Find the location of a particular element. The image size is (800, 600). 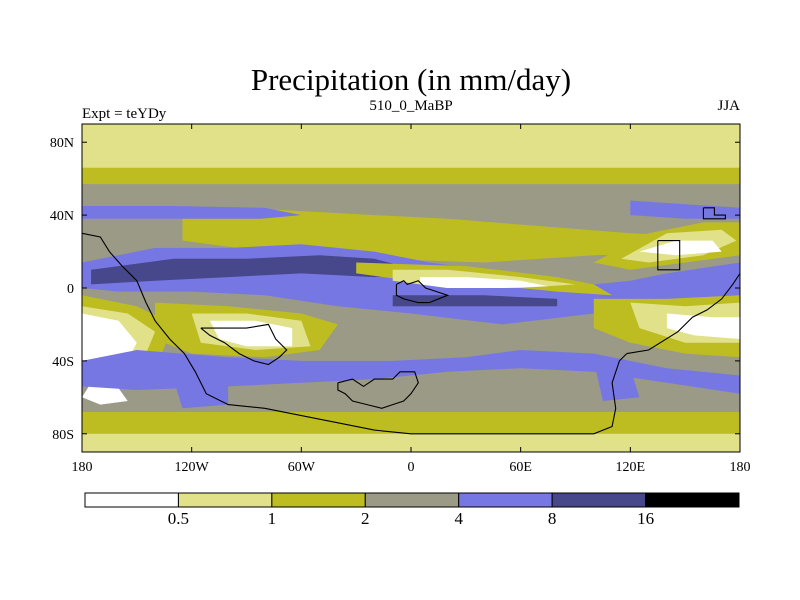

y-tick-label: 80N is located at coordinates (62, 143).